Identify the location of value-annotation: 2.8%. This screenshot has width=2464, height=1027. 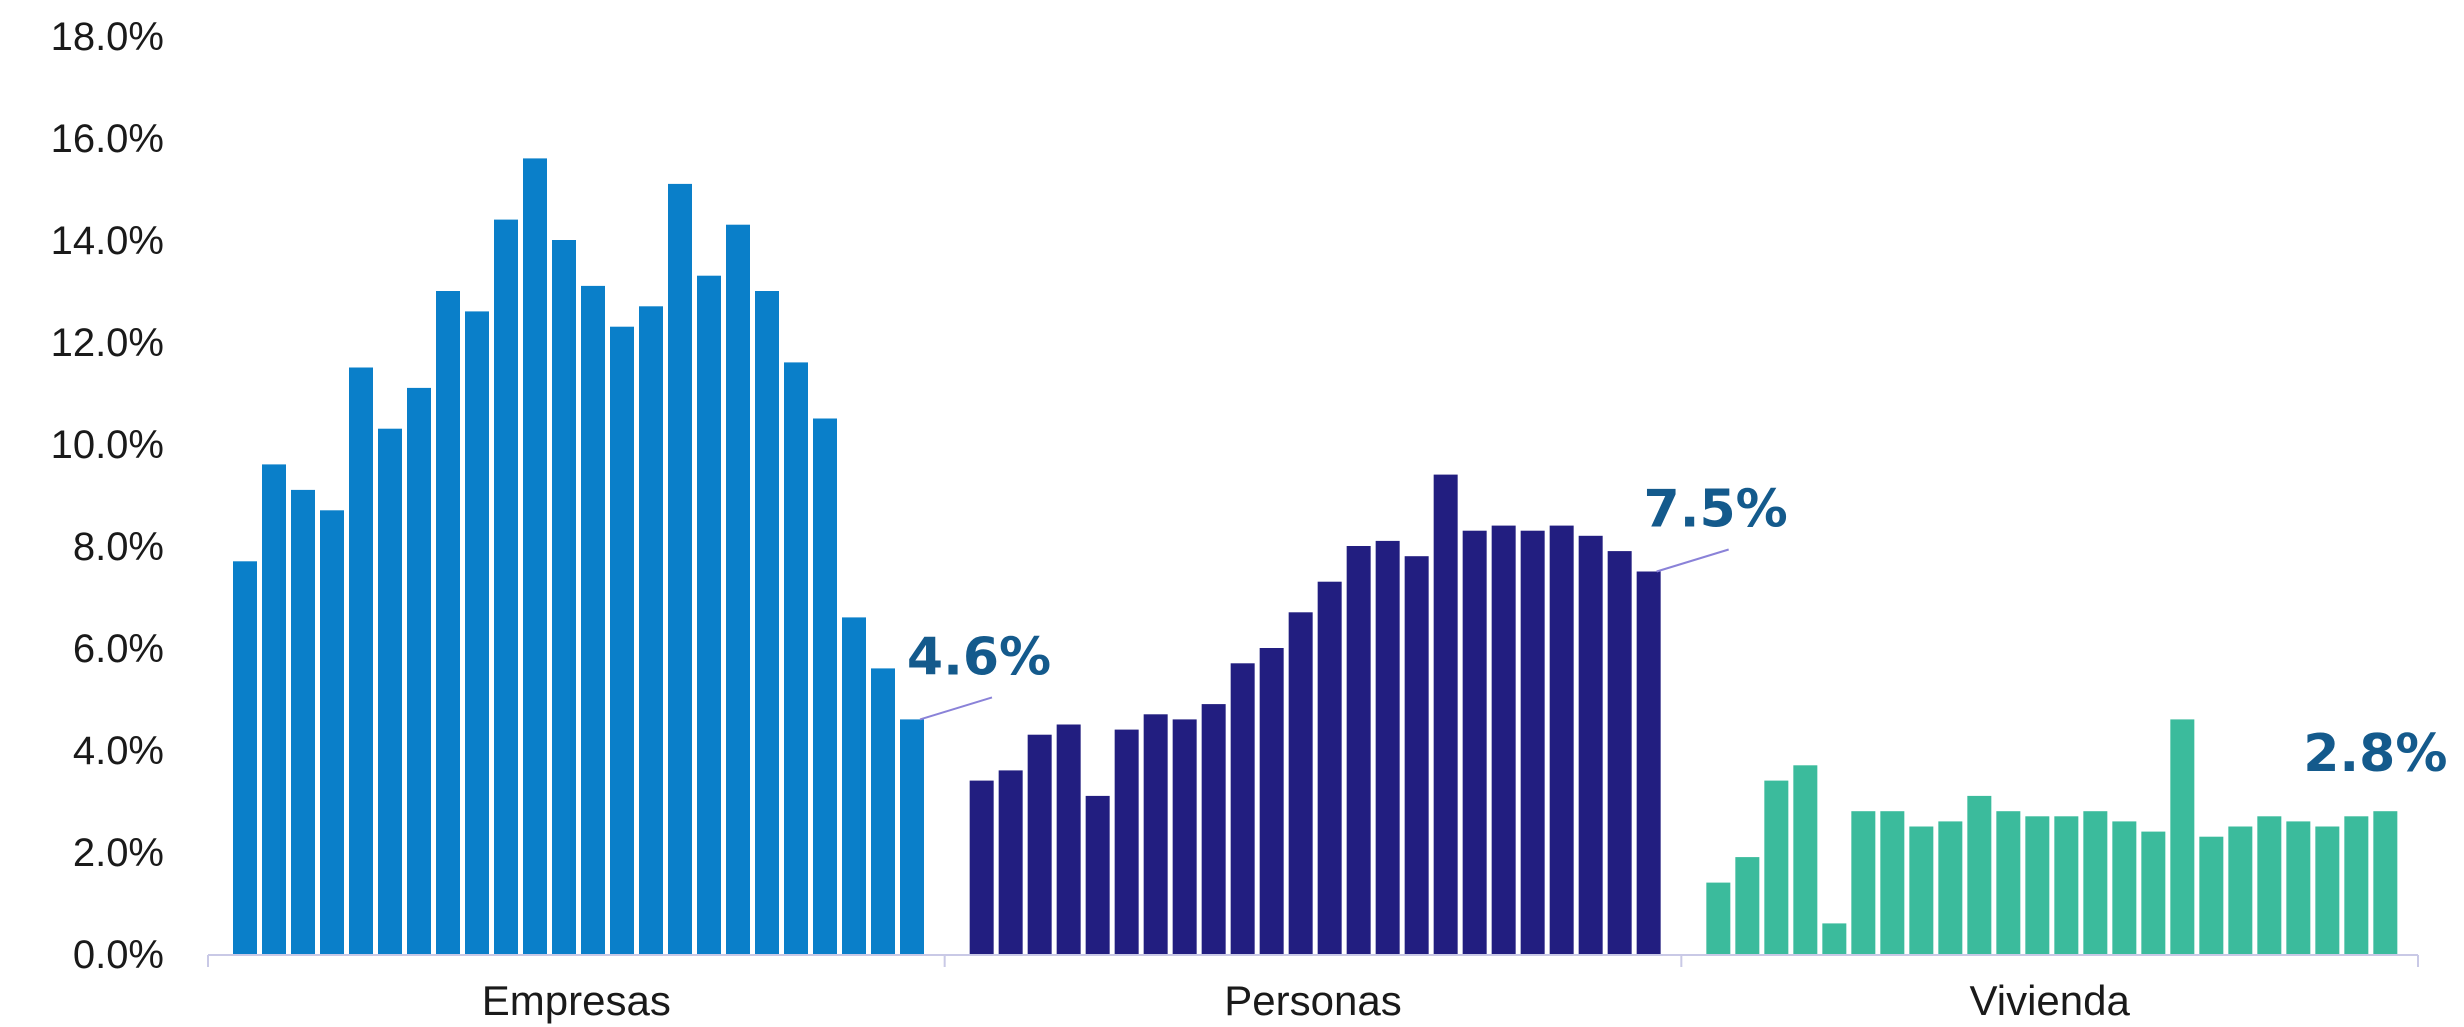
(2375, 754).